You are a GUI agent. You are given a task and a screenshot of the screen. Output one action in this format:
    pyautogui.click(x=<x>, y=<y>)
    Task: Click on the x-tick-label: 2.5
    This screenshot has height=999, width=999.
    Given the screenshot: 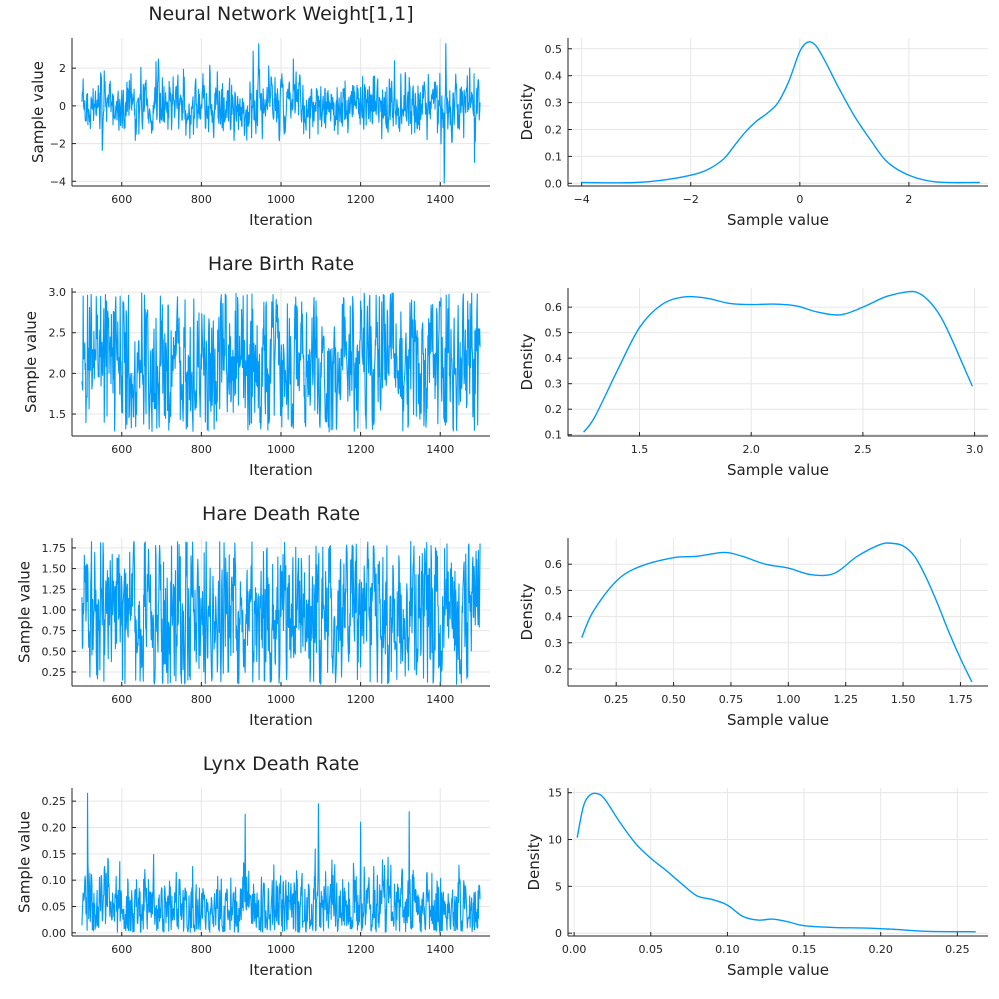 What is the action you would take?
    pyautogui.click(x=863, y=449)
    